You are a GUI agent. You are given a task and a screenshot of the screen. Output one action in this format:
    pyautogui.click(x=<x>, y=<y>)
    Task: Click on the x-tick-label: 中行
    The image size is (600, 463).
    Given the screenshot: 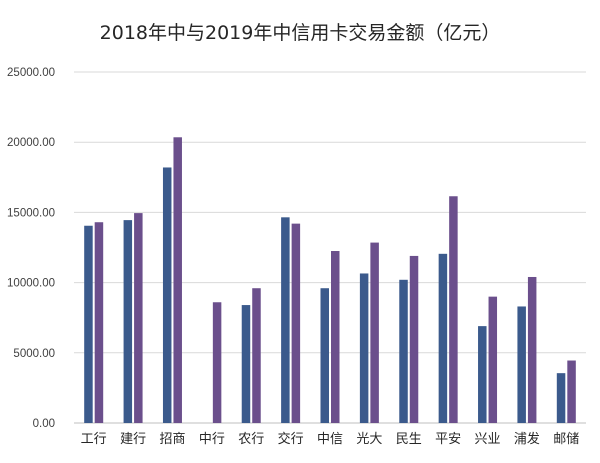 What is the action you would take?
    pyautogui.click(x=212, y=439)
    